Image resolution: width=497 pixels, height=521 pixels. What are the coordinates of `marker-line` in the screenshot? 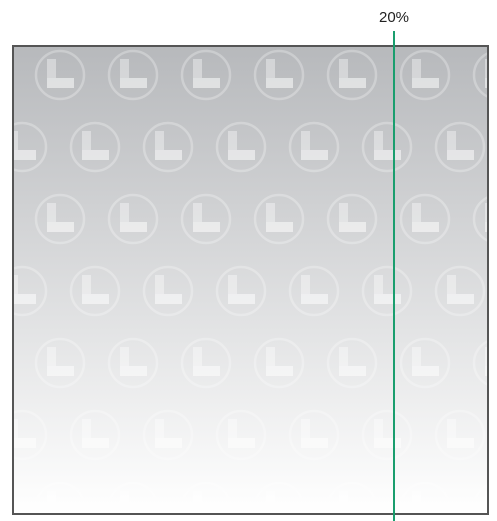 It's located at (394, 276).